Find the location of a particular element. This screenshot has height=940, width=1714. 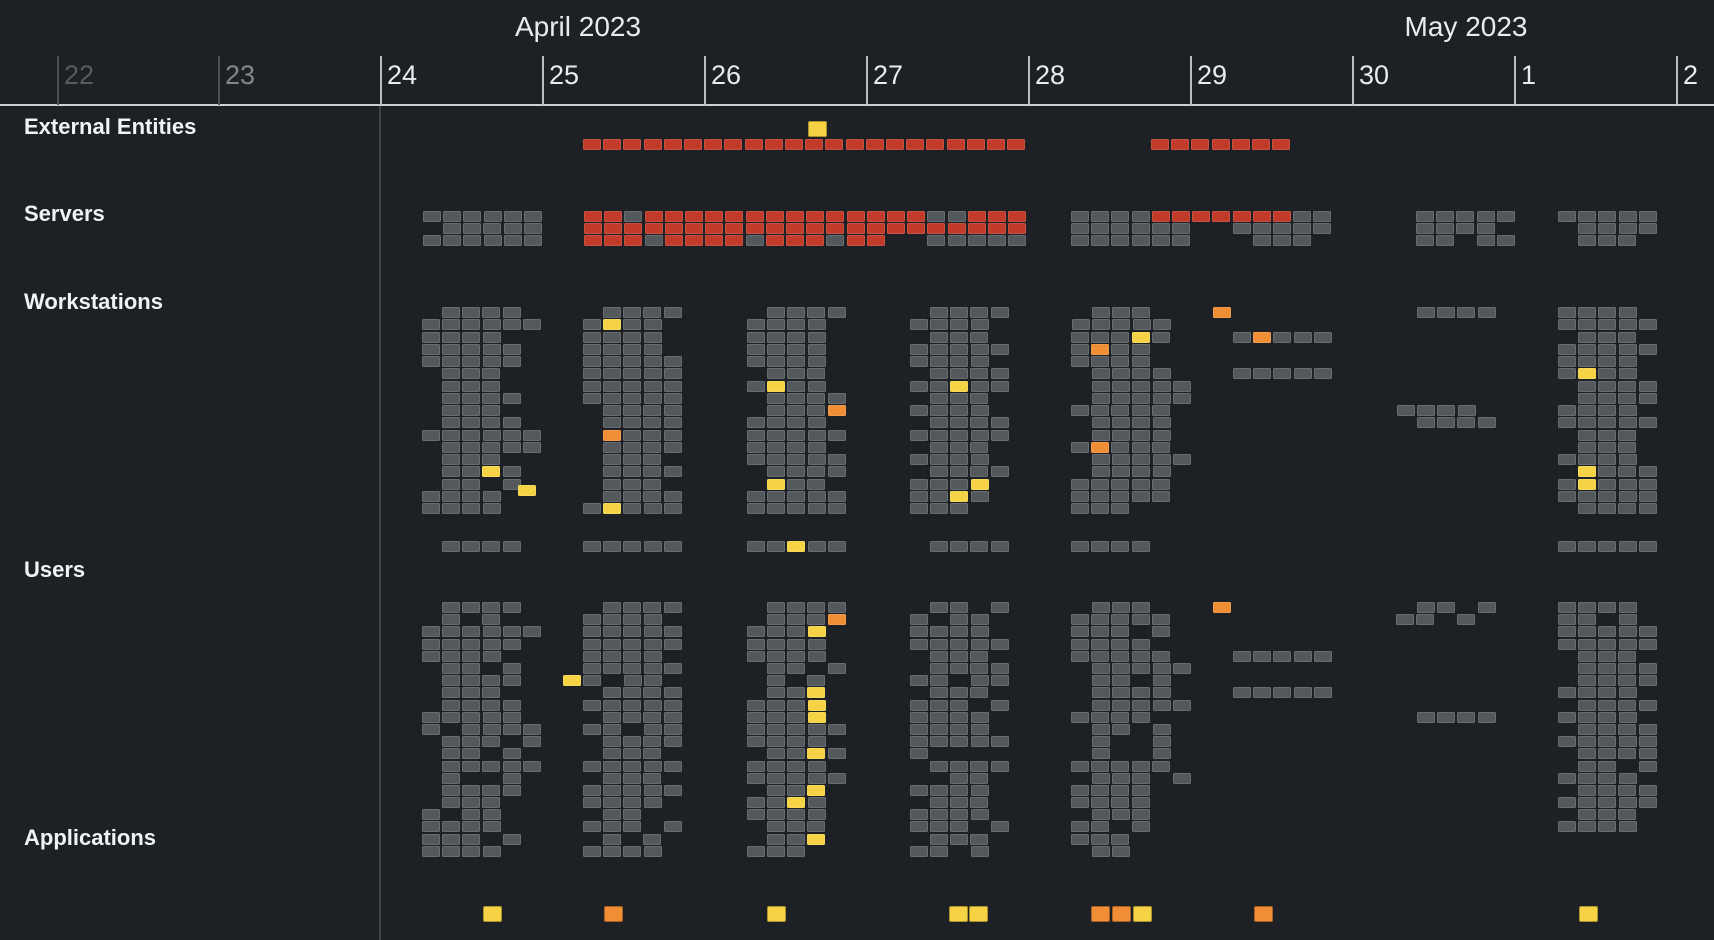

event-marker is located at coordinates (776, 914).